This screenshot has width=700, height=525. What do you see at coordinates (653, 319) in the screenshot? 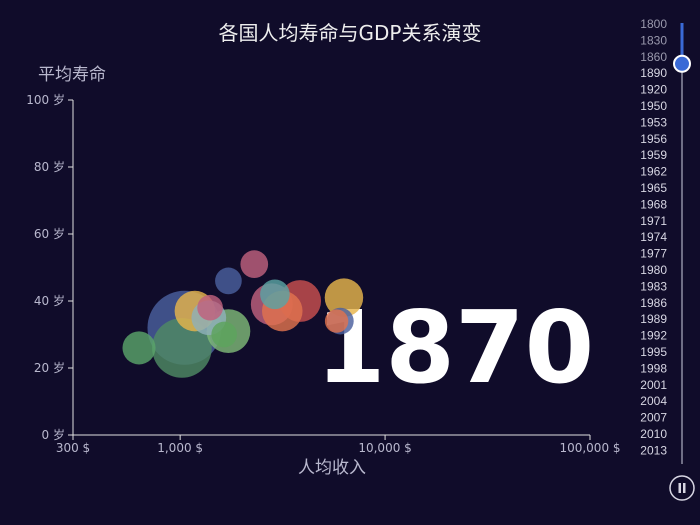
I see `timeline-year: 1989` at bounding box center [653, 319].